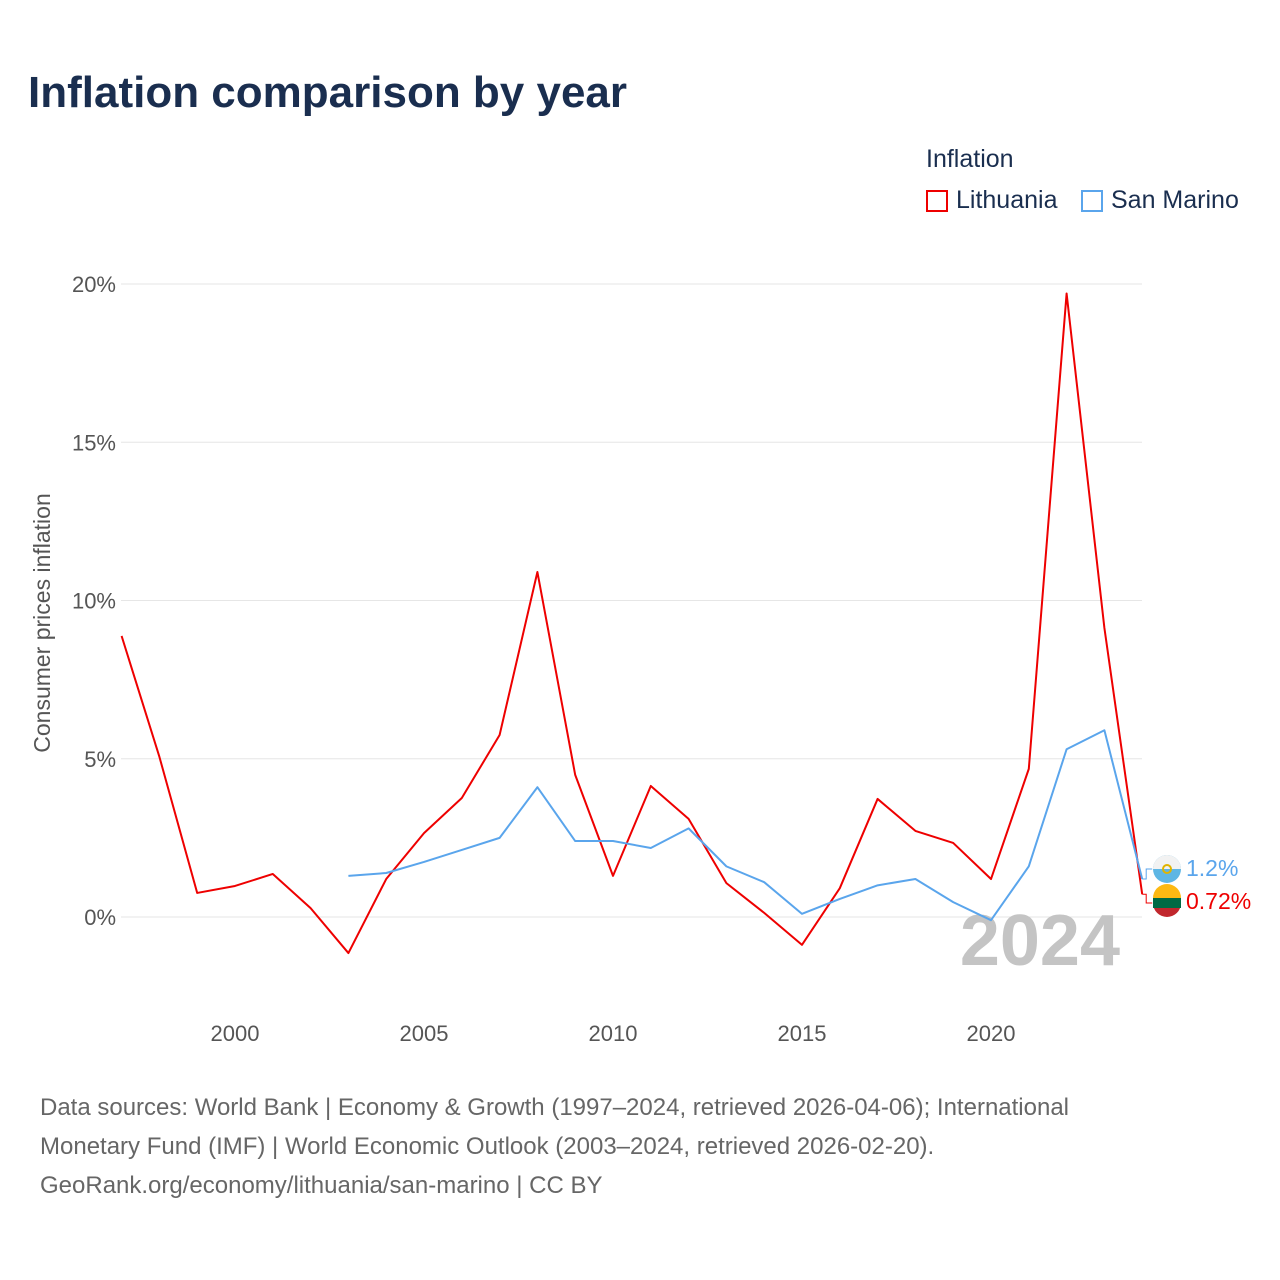 This screenshot has height=1280, width=1280. I want to click on coat-of-arms-icon, so click(1167, 869).